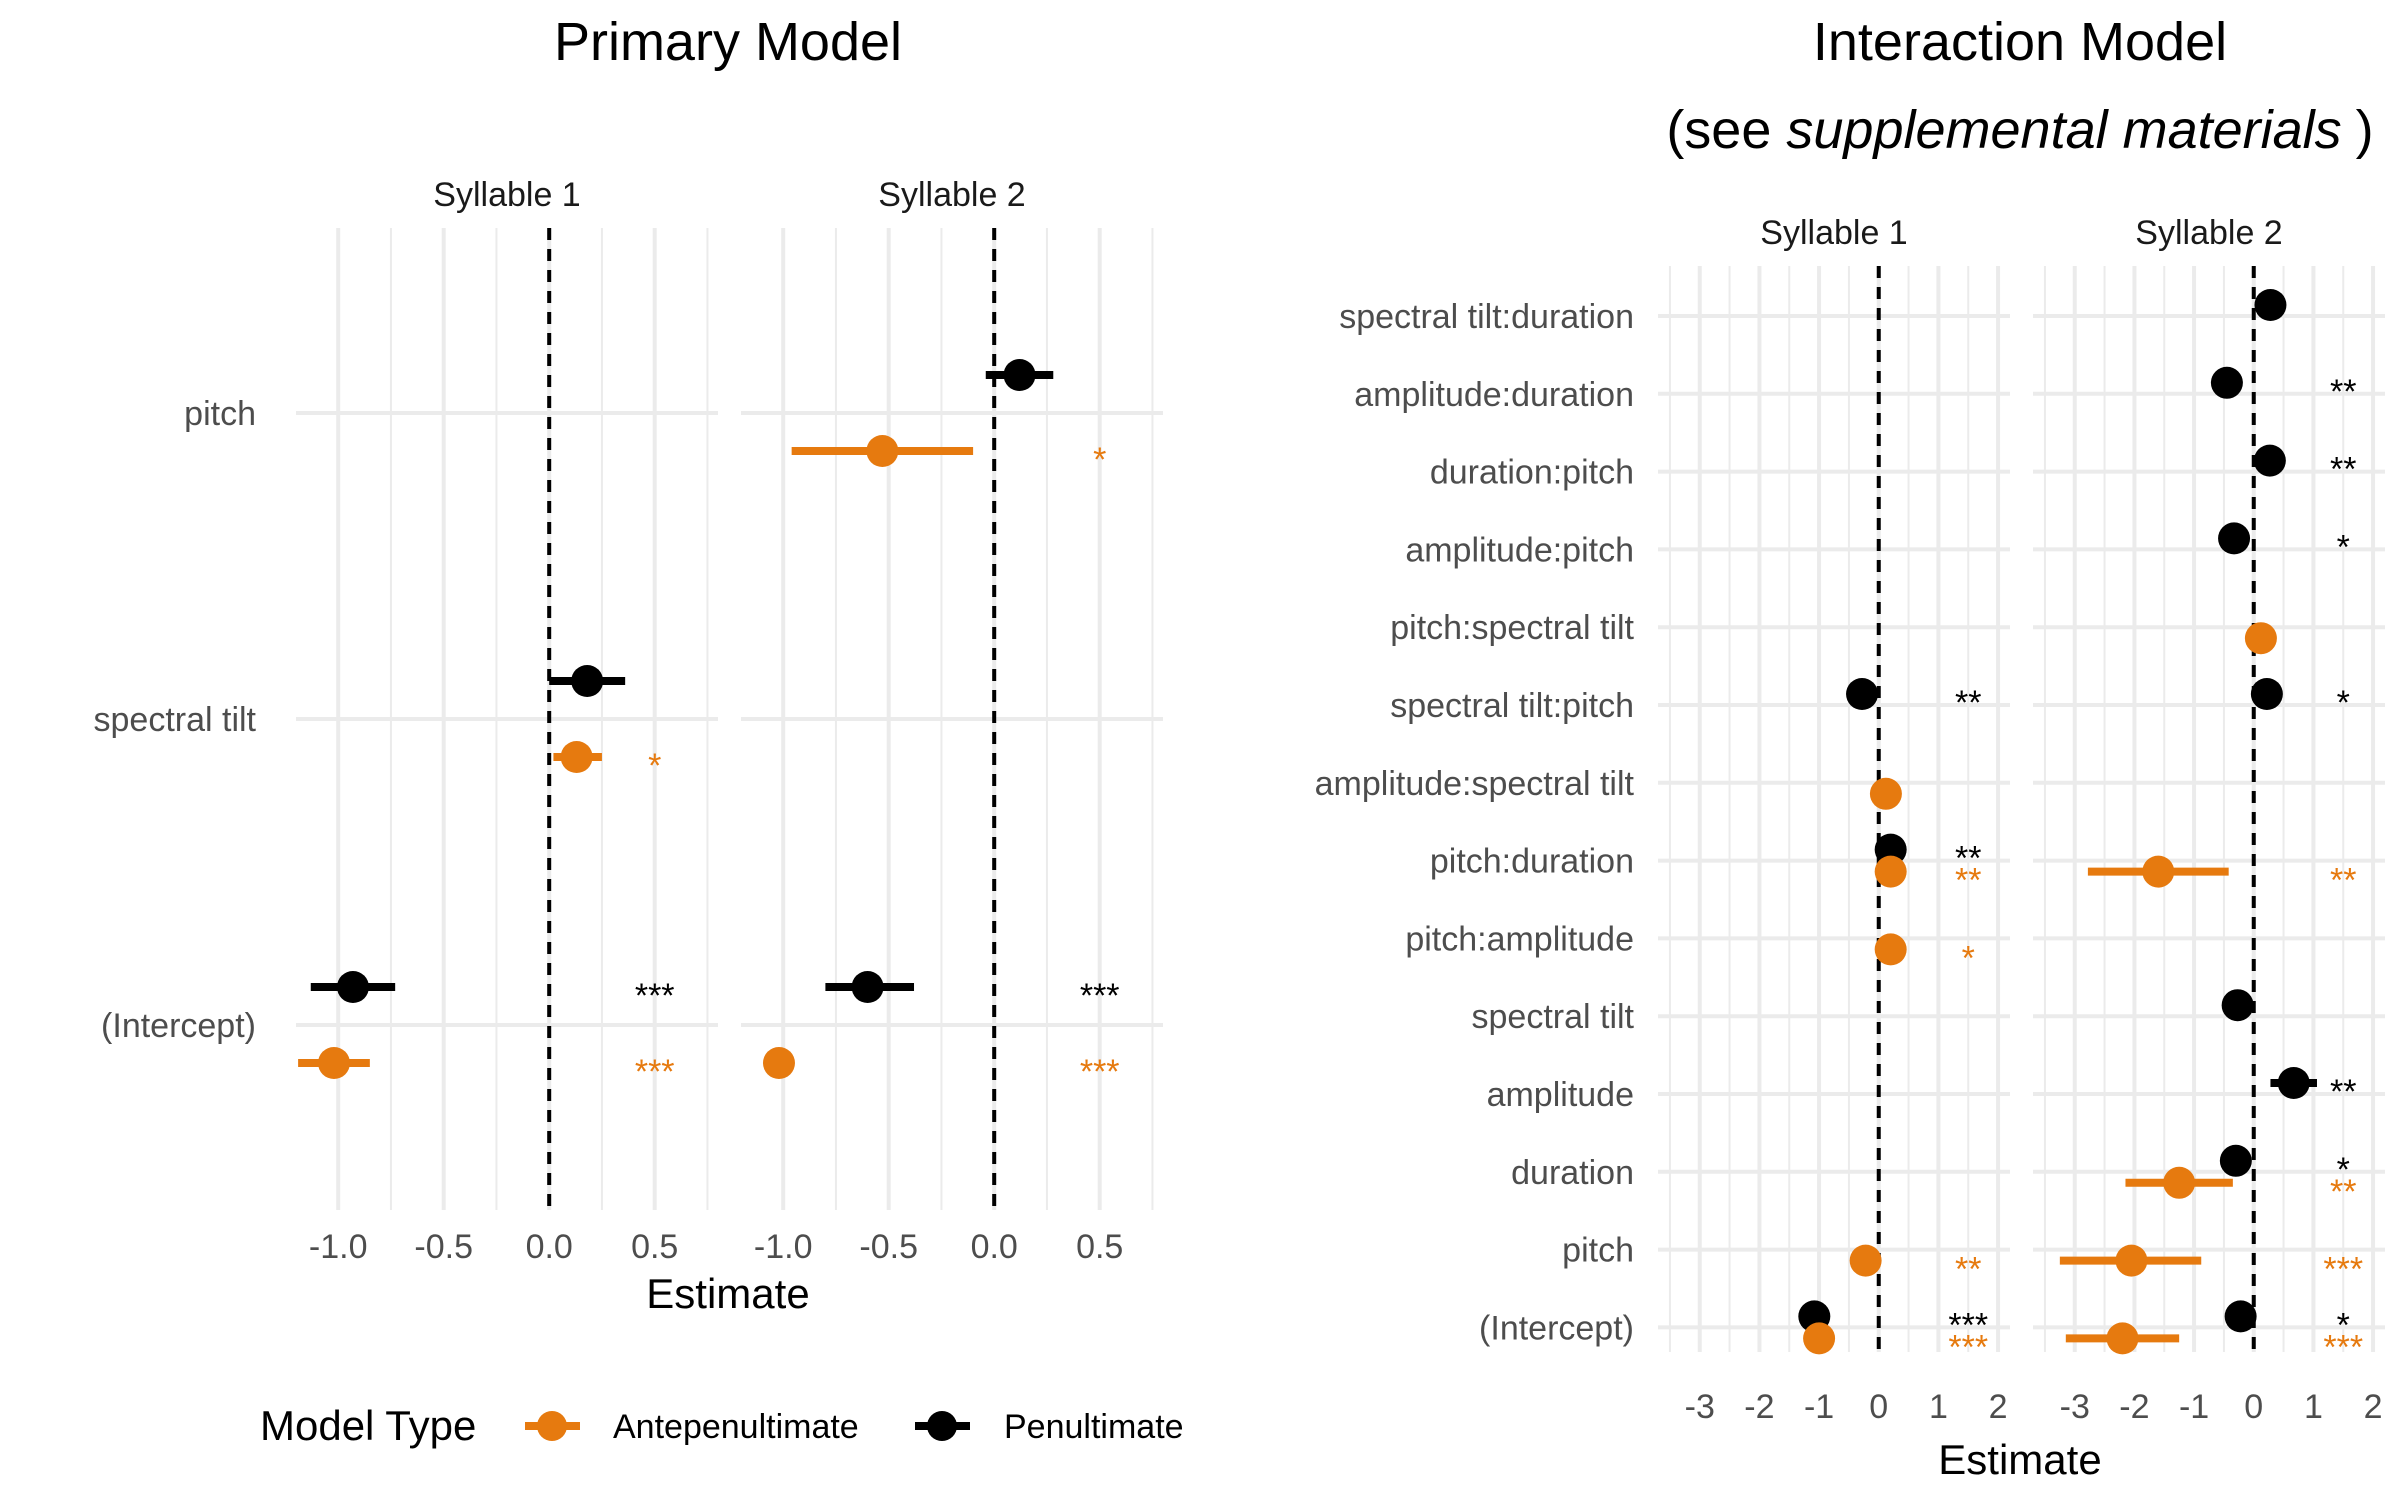  Describe the element at coordinates (2293, 1083) in the screenshot. I see `point-amplitude-penultimate` at that location.